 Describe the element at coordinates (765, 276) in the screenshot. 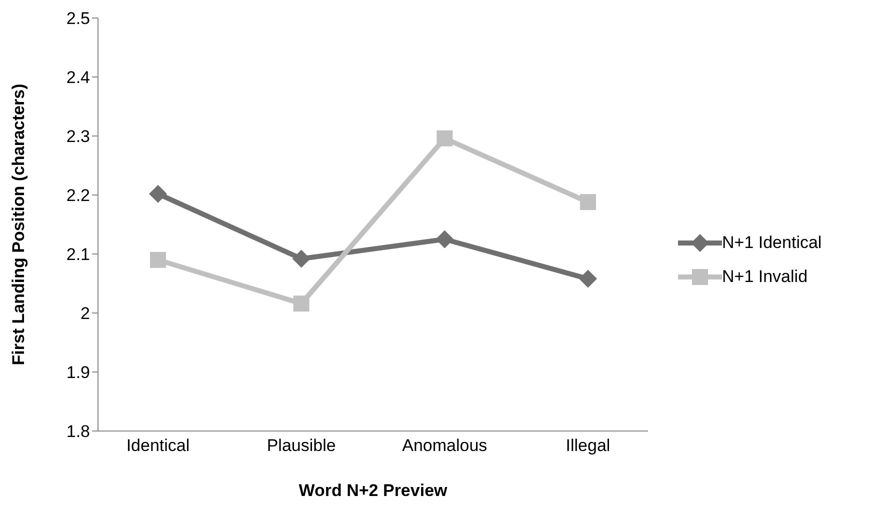

I see `legend-label: N+1 Invalid` at that location.